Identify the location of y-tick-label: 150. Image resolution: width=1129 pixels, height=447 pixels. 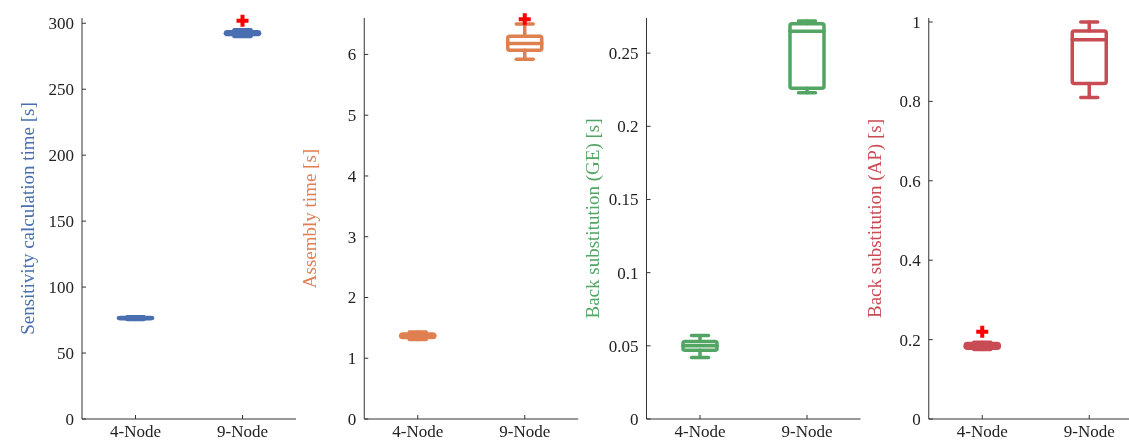
(61, 222).